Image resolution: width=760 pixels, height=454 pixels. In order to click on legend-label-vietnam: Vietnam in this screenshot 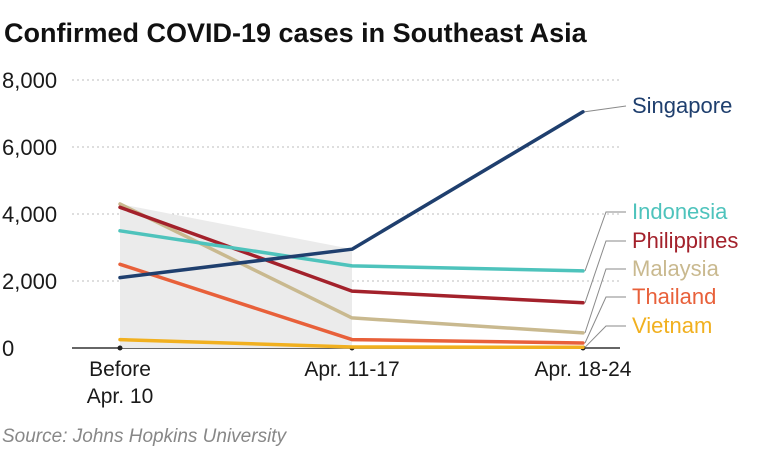, I will do `click(672, 325)`.